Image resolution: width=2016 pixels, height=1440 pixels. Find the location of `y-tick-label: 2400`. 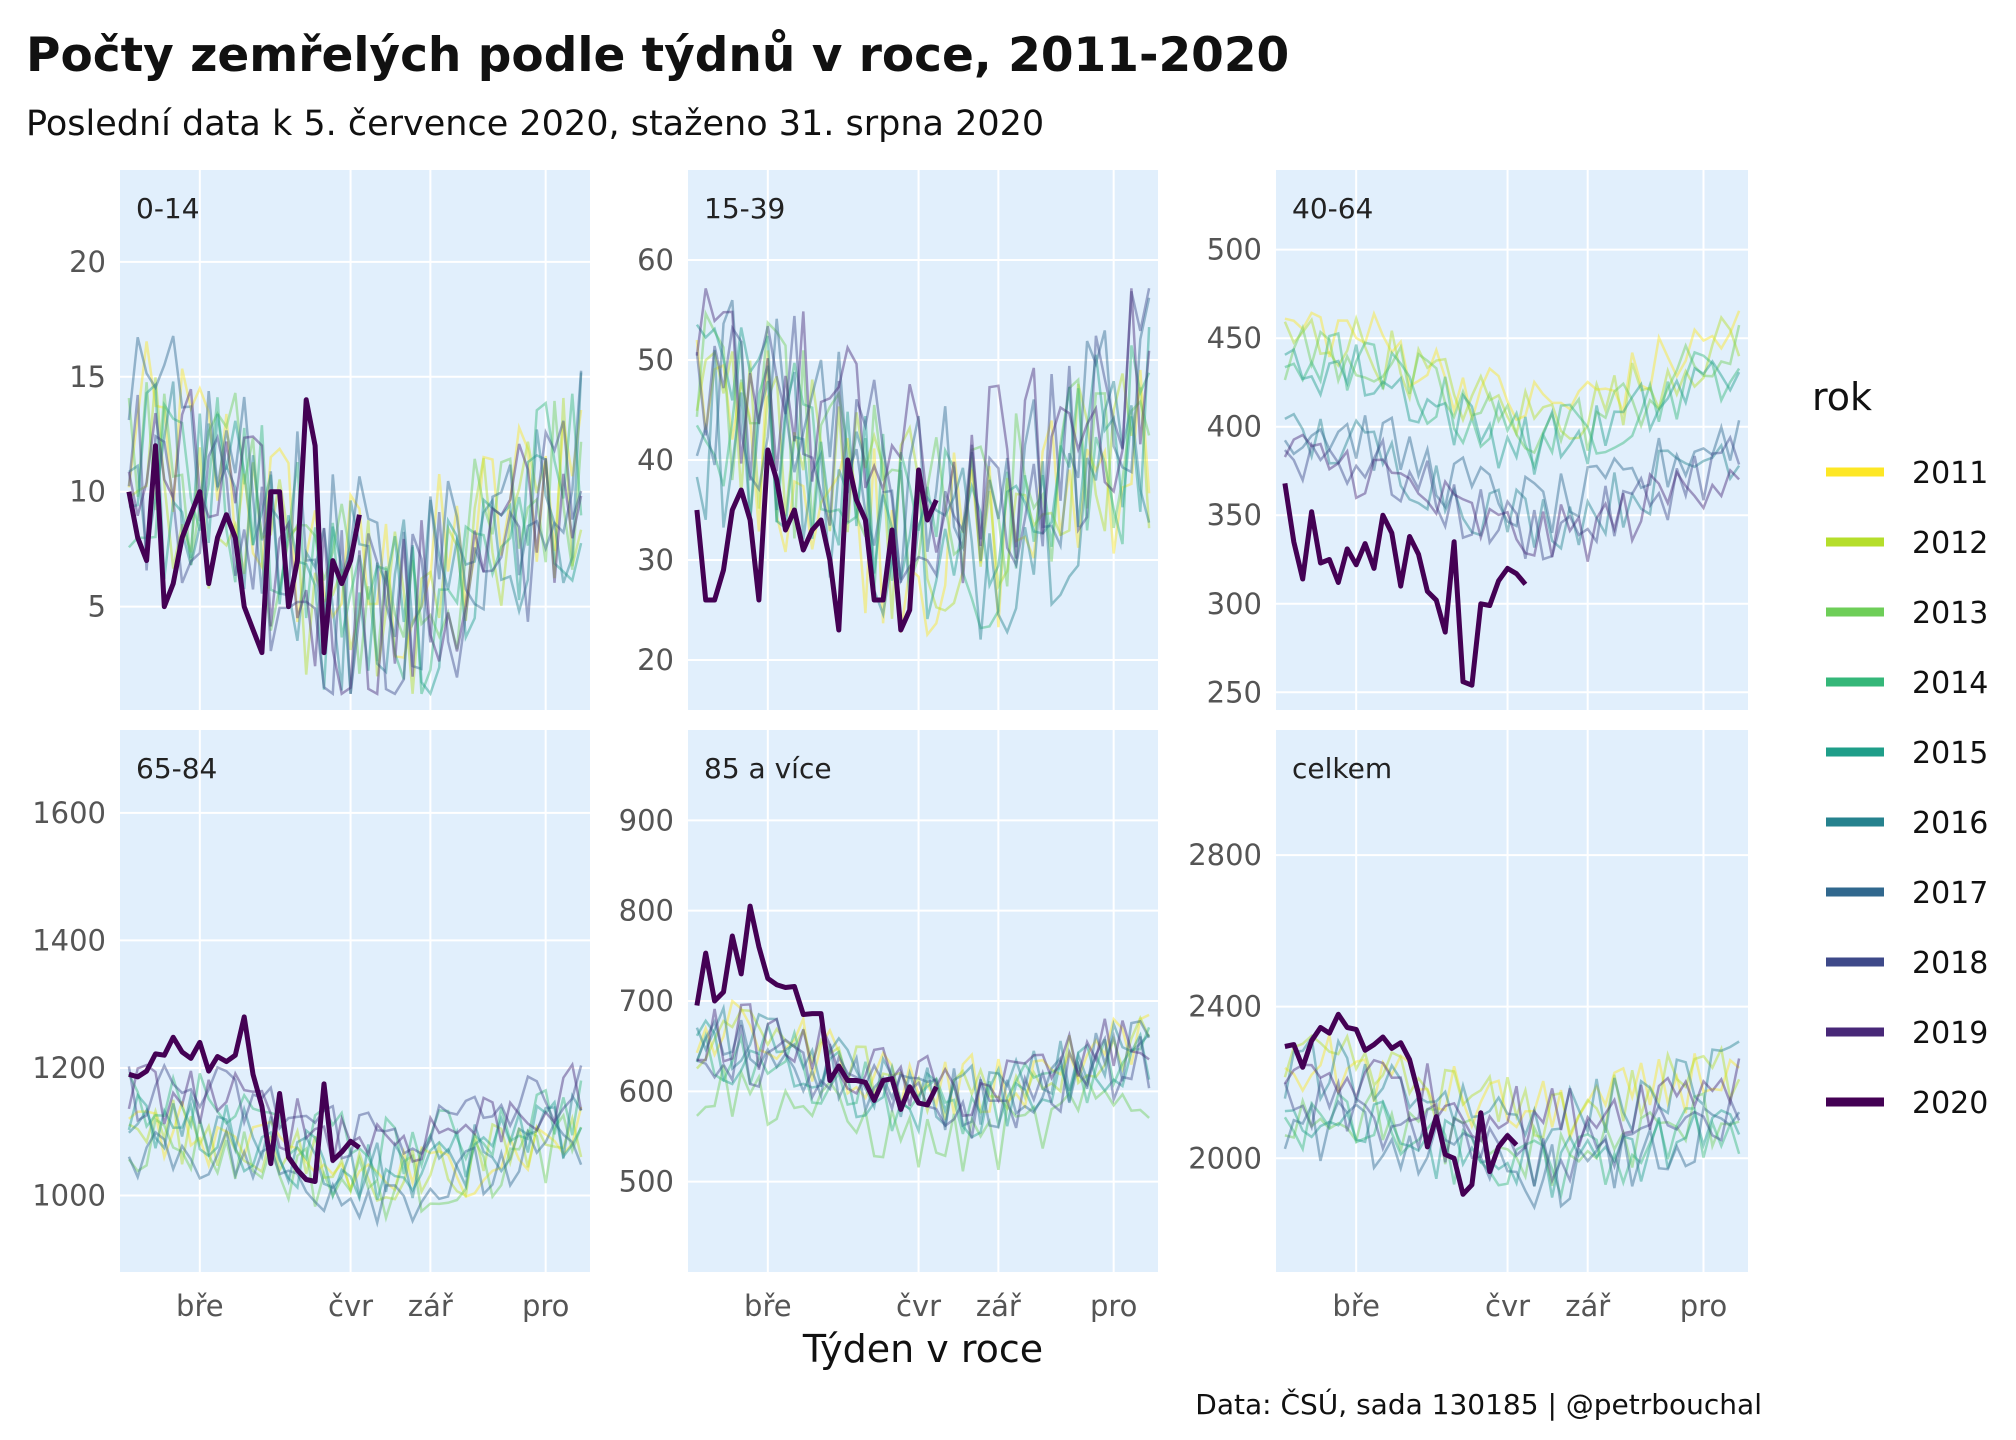

y-tick-label: 2400 is located at coordinates (1225, 1007).